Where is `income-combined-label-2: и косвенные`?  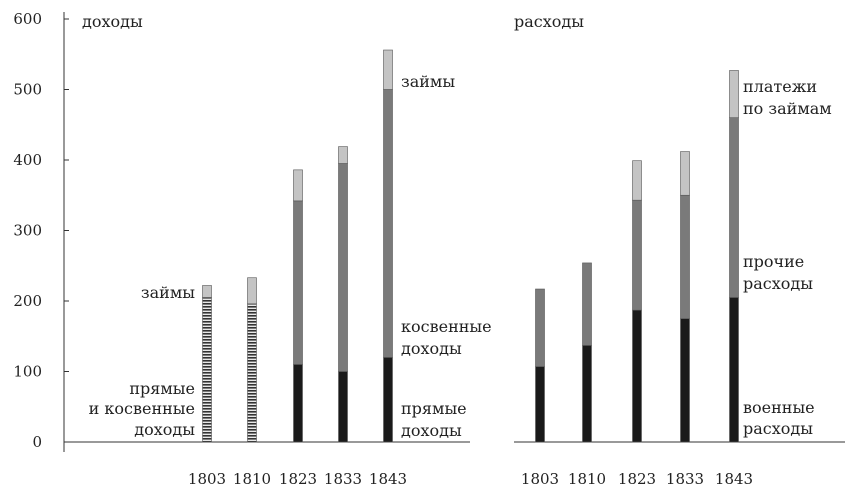 income-combined-label-2: и косвенные is located at coordinates (142, 408).